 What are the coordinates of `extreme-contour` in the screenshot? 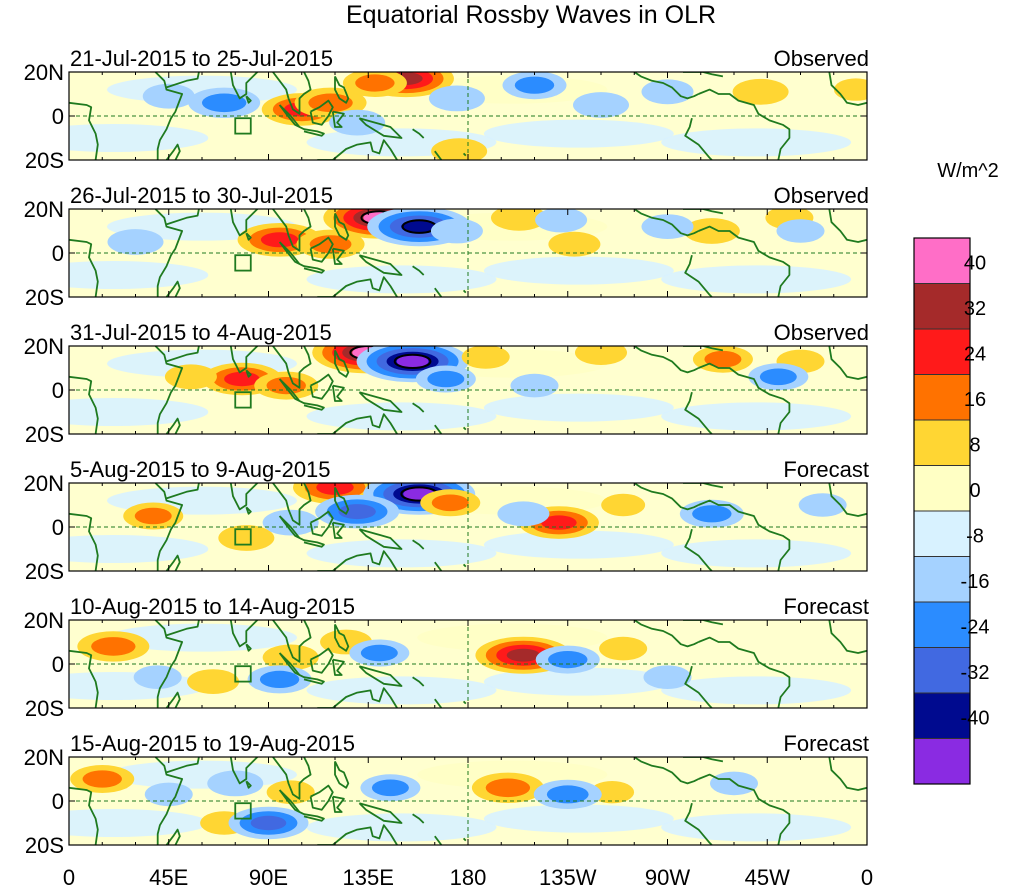 It's located at (412, 361).